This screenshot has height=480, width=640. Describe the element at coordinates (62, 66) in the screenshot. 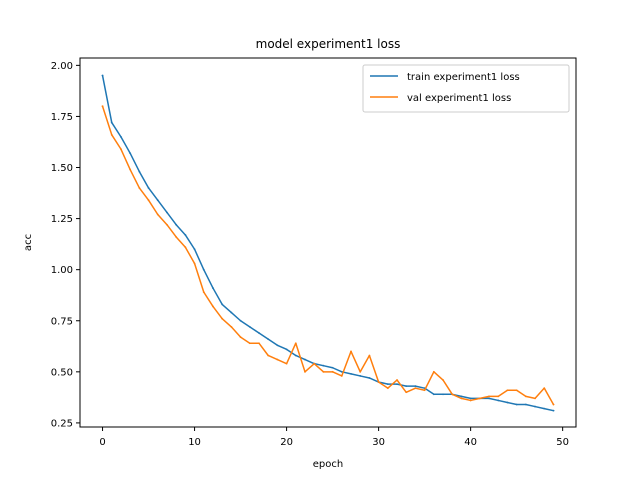

I see `y-tick-label: 2.00` at that location.